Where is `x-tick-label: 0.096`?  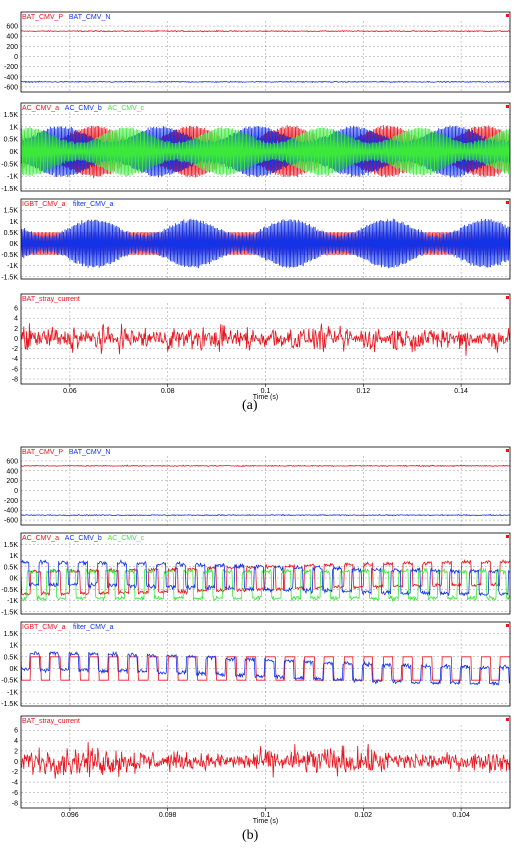 x-tick-label: 0.096 is located at coordinates (70, 815).